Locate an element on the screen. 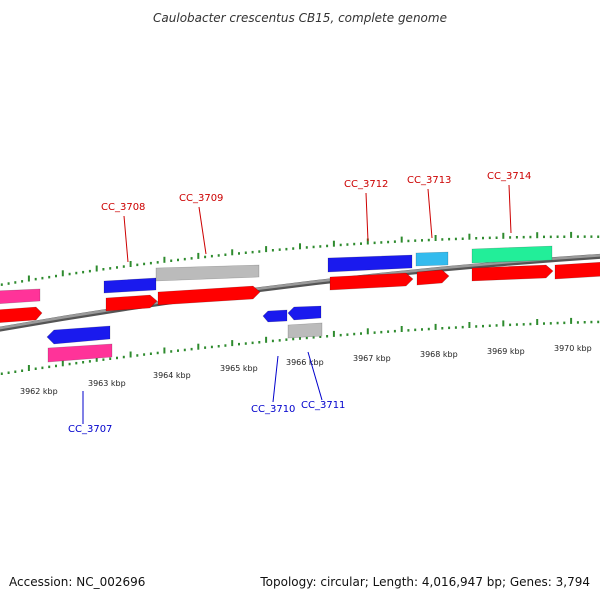 This screenshot has width=600, height=600. gene-label-cc-3714: CC_3714 is located at coordinates (509, 176).